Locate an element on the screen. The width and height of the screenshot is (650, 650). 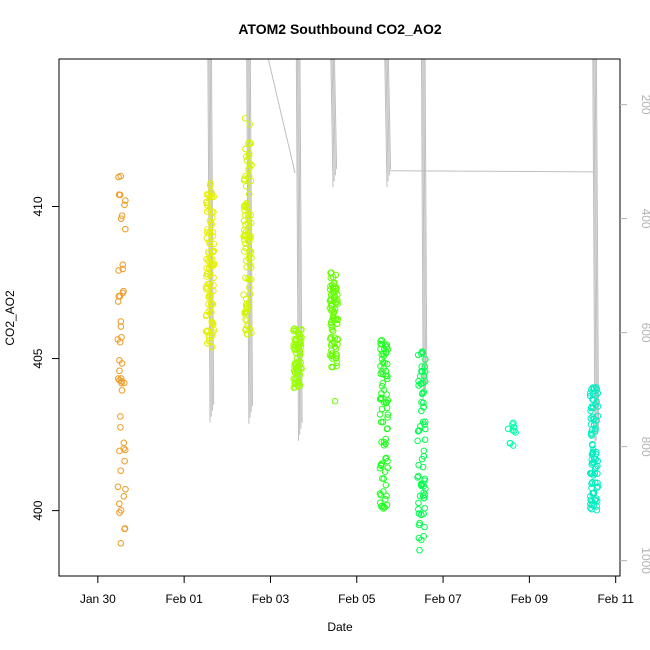
y-axis: 400 405 410 is located at coordinates (45, 358).